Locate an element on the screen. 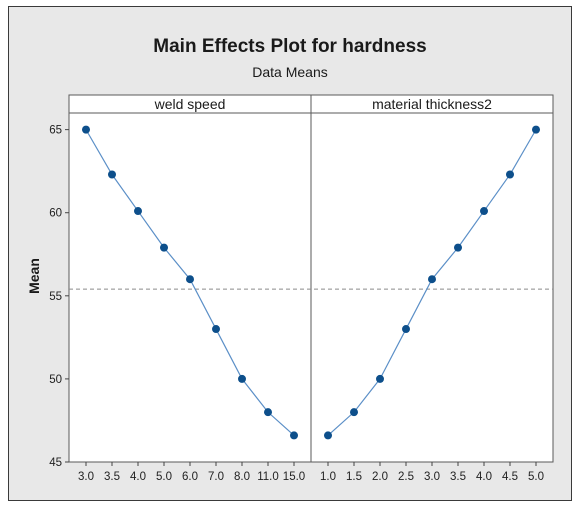 Image resolution: width=580 pixels, height=507 pixels. x-tick-label: 8.0 is located at coordinates (242, 477).